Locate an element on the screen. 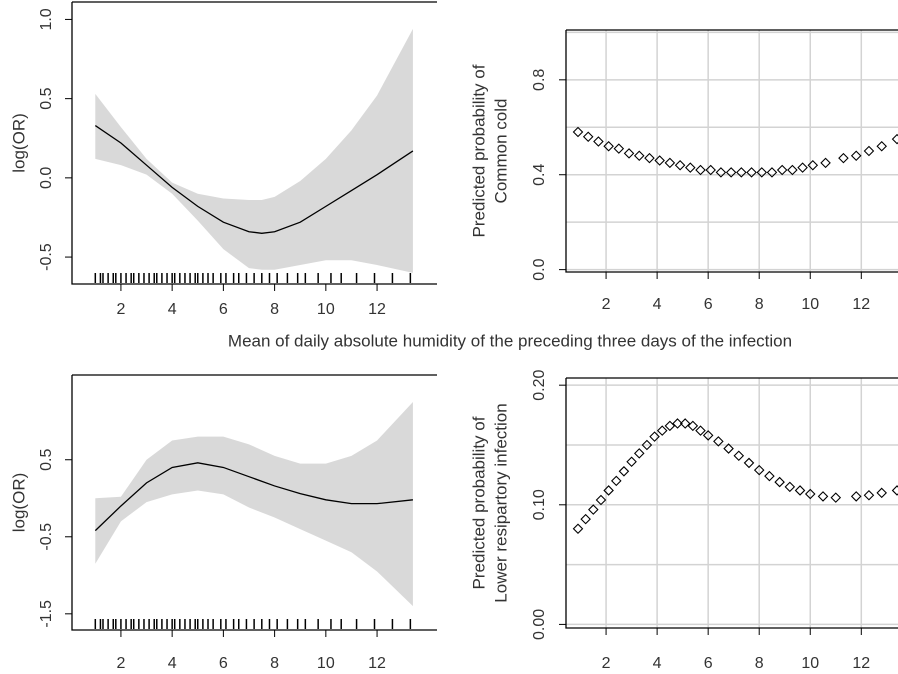 The image size is (898, 674). y-tick-label: 0.8 is located at coordinates (539, 80).